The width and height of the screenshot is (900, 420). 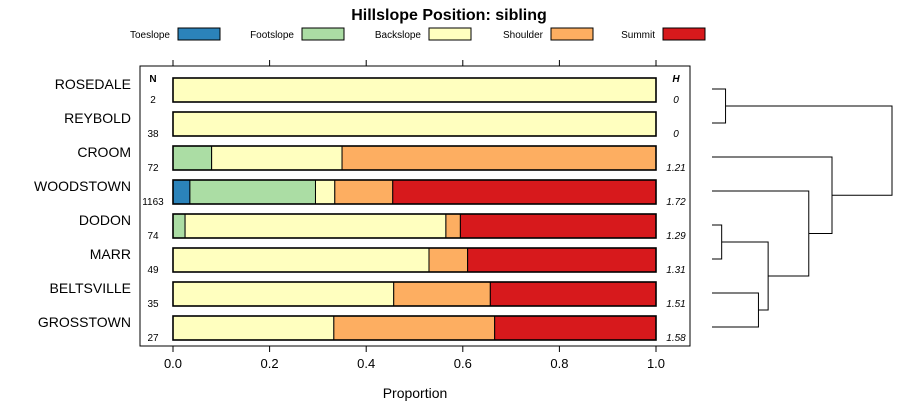 I want to click on bar-outline-grosstown, so click(x=414, y=328).